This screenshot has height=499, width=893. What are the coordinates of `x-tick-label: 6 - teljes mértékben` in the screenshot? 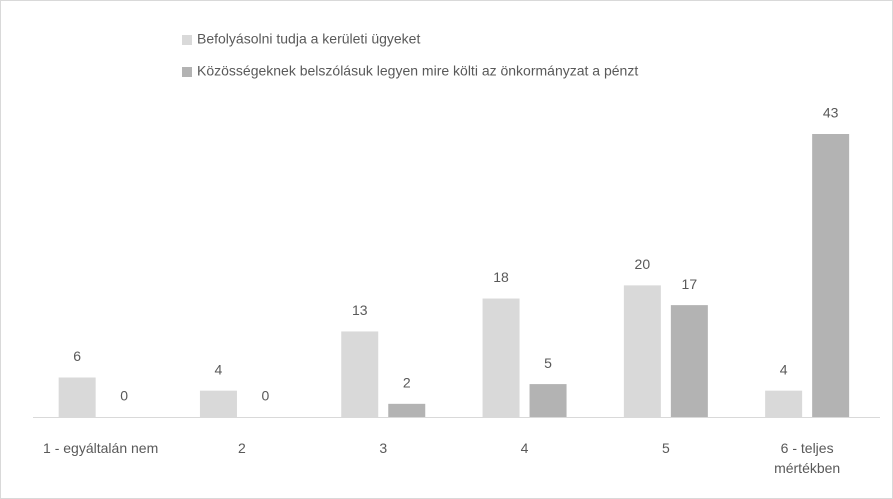 It's located at (807, 458).